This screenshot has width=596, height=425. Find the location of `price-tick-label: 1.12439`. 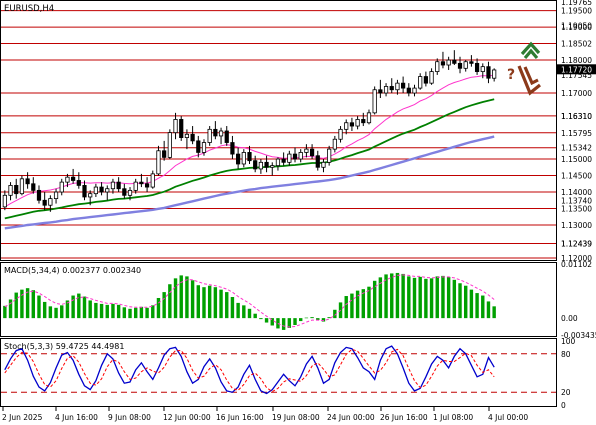

price-tick-label: 1.12439 is located at coordinates (576, 244).